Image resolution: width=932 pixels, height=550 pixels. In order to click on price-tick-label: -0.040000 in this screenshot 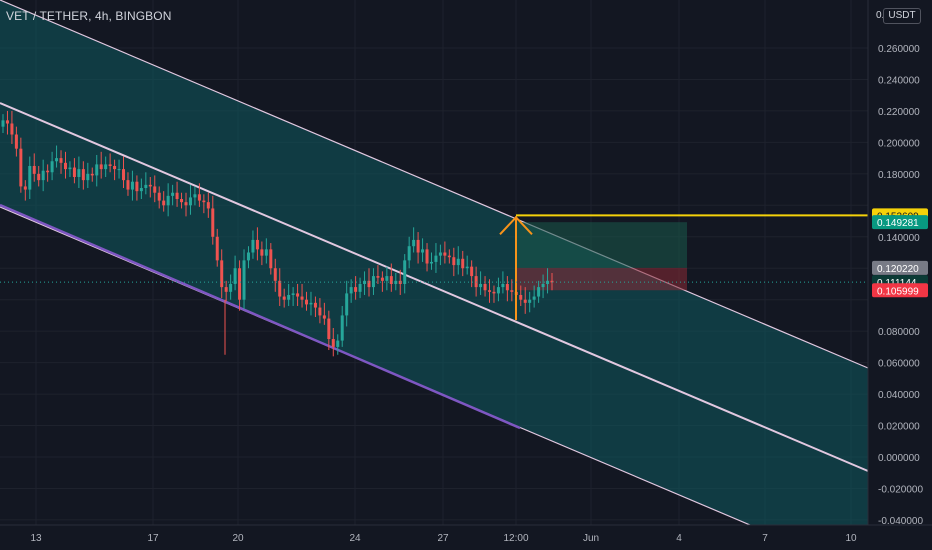, I will do `click(900, 521)`.